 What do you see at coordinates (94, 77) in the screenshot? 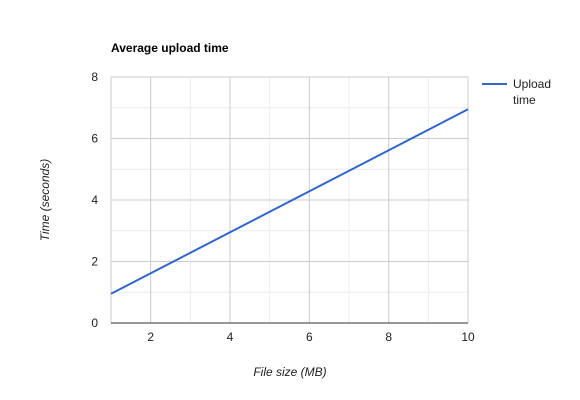
I see `y-tick-label: 8` at bounding box center [94, 77].